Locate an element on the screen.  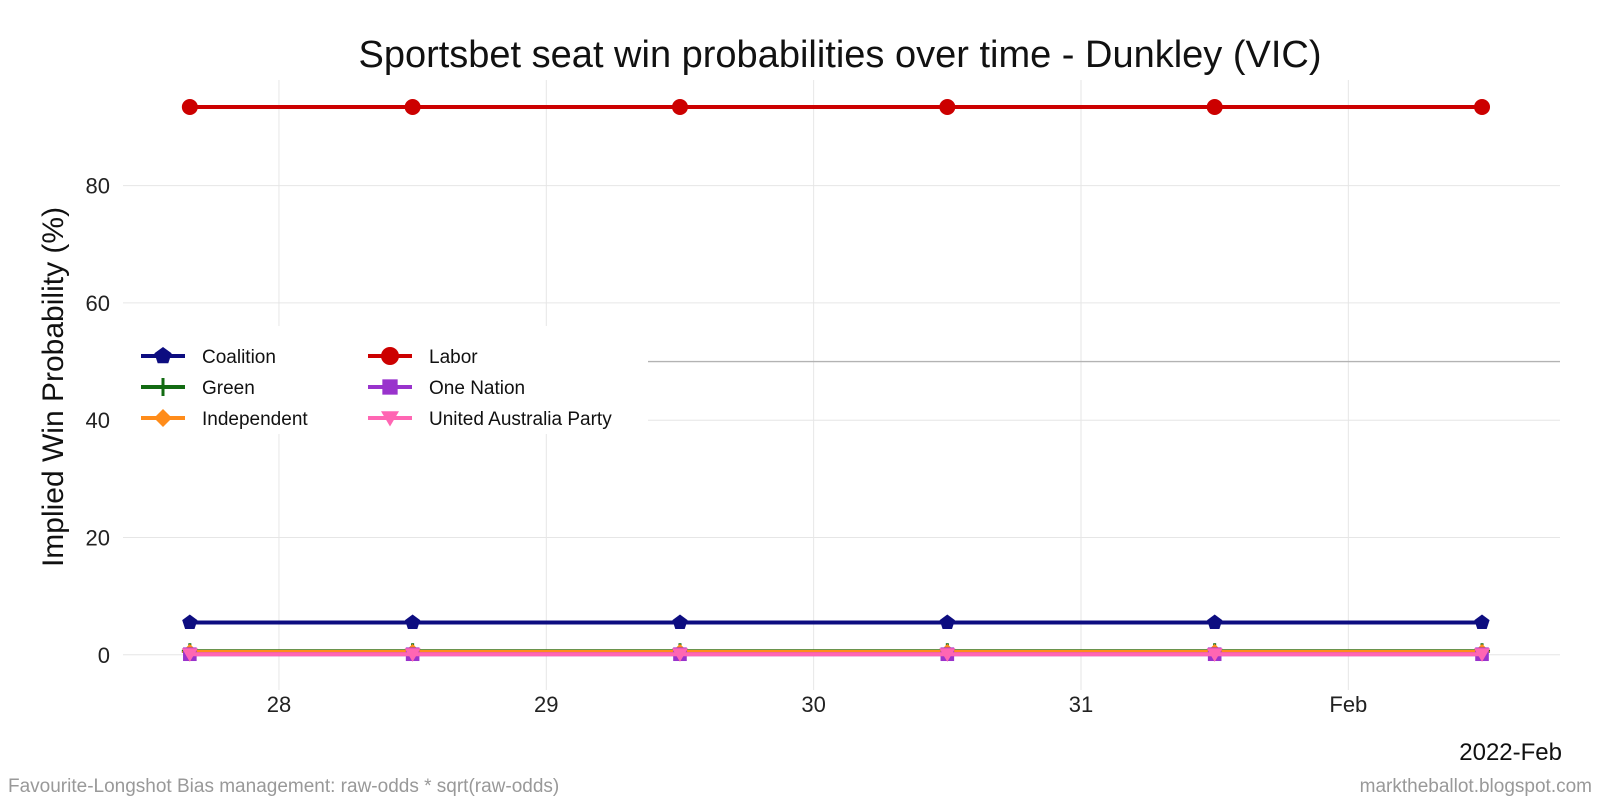
y-axis: 0 20 40 60 80 is located at coordinates (98, 421).